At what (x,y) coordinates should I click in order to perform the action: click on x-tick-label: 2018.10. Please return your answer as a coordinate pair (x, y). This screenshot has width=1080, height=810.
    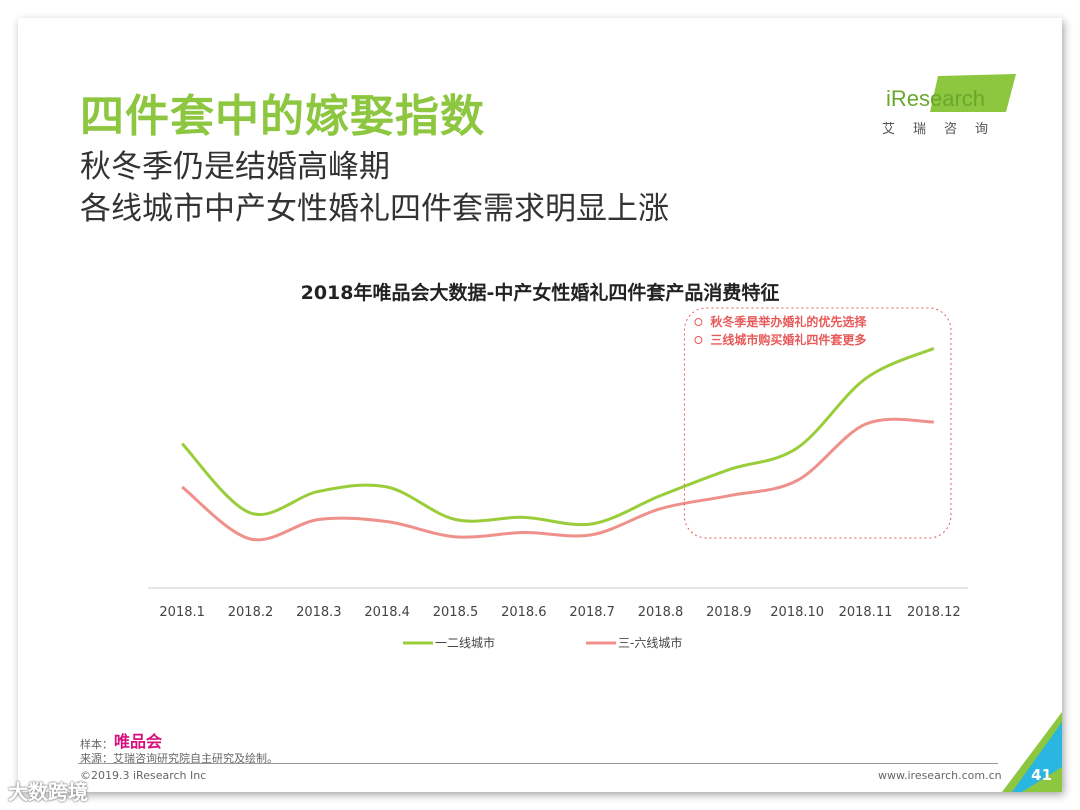
    Looking at the image, I should click on (797, 612).